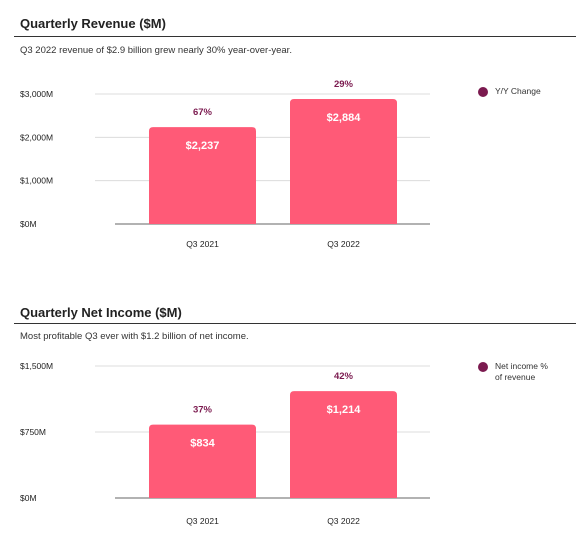  What do you see at coordinates (101, 312) in the screenshot?
I see `net-income-chart-title: Quarterly Net Income ($M)` at bounding box center [101, 312].